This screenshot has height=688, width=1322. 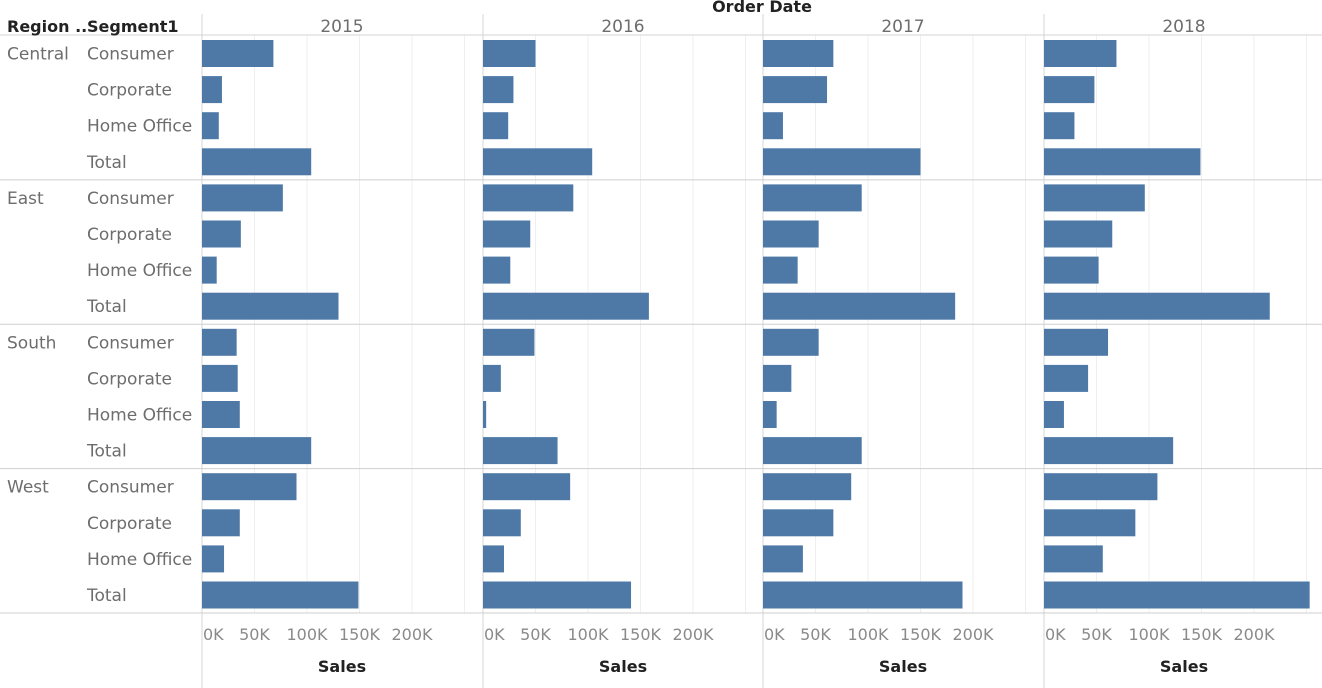 I want to click on column-header-title: Order Date, so click(x=762, y=8).